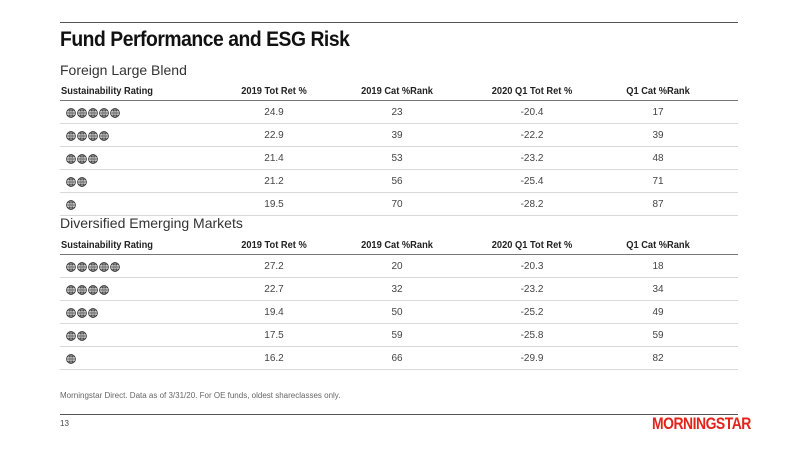 The height and width of the screenshot is (450, 800). I want to click on cell-q1-cat-rank: 49, so click(658, 312).